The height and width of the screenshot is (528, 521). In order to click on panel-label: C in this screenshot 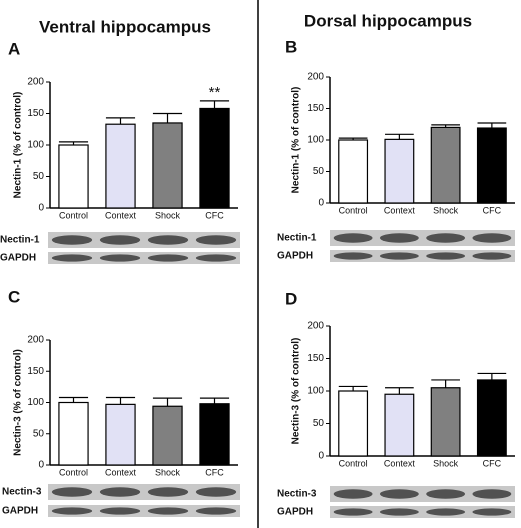, I will do `click(14, 296)`.